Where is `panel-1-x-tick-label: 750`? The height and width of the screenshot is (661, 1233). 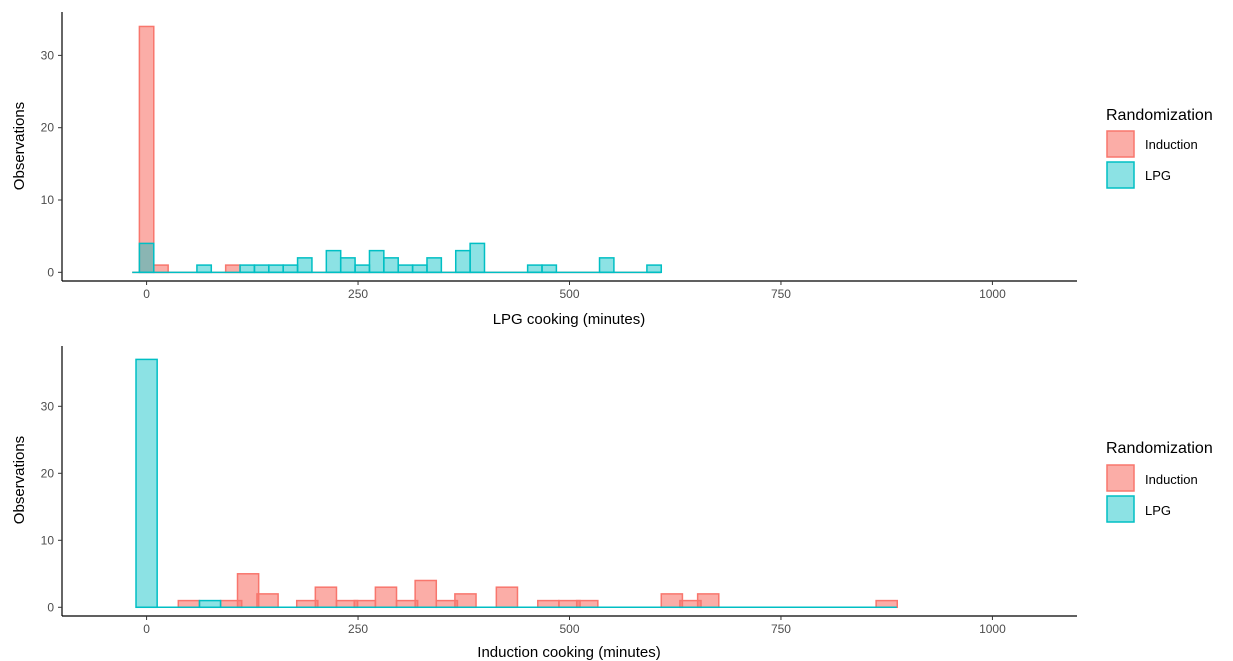
panel-1-x-tick-label: 750 is located at coordinates (781, 294).